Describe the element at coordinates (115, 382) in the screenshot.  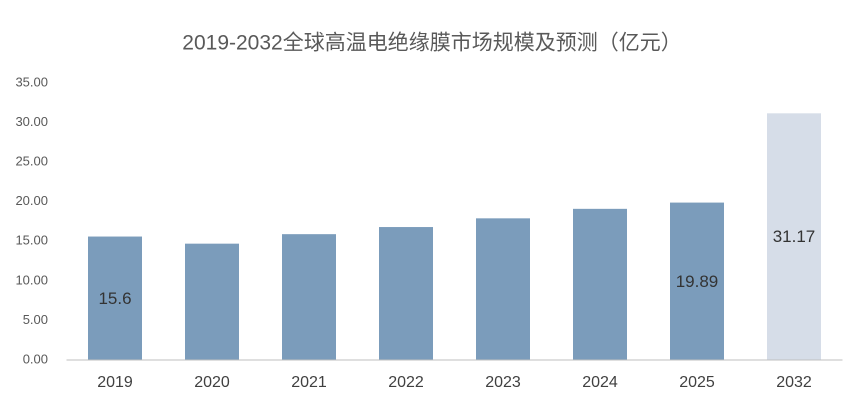
I see `x-tick-label: 2019` at that location.